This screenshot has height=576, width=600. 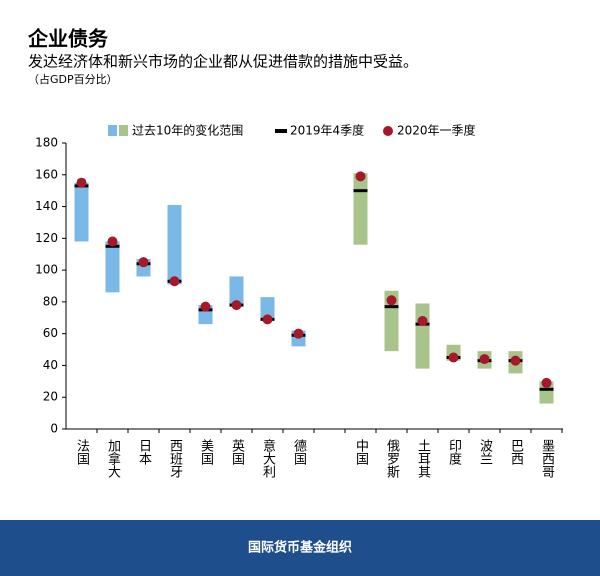 I want to click on chart-subtitle: 发达经济体和新兴市场的企业都从促进借款的措施中受益。, so click(x=223, y=62).